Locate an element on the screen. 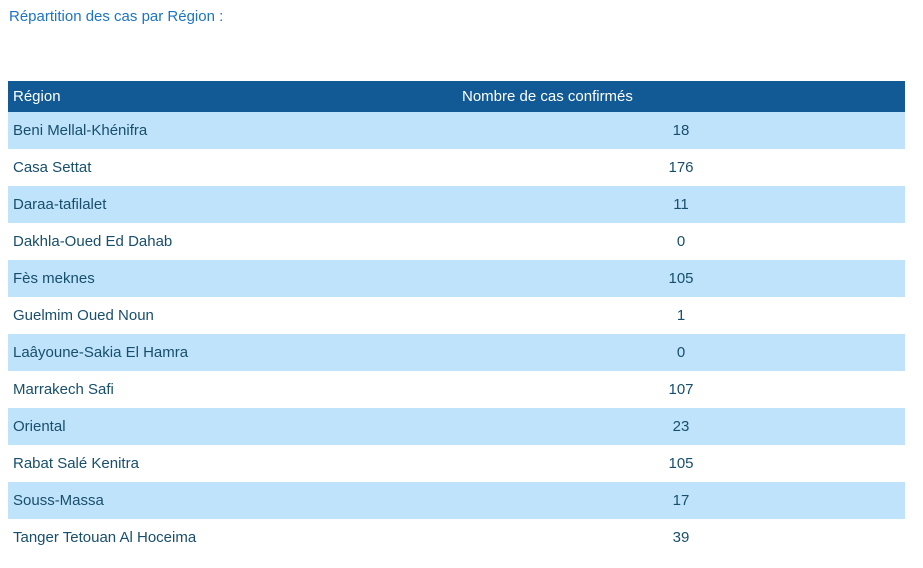 Image resolution: width=923 pixels, height=568 pixels. region-cell: Souss-Massa is located at coordinates (232, 500).